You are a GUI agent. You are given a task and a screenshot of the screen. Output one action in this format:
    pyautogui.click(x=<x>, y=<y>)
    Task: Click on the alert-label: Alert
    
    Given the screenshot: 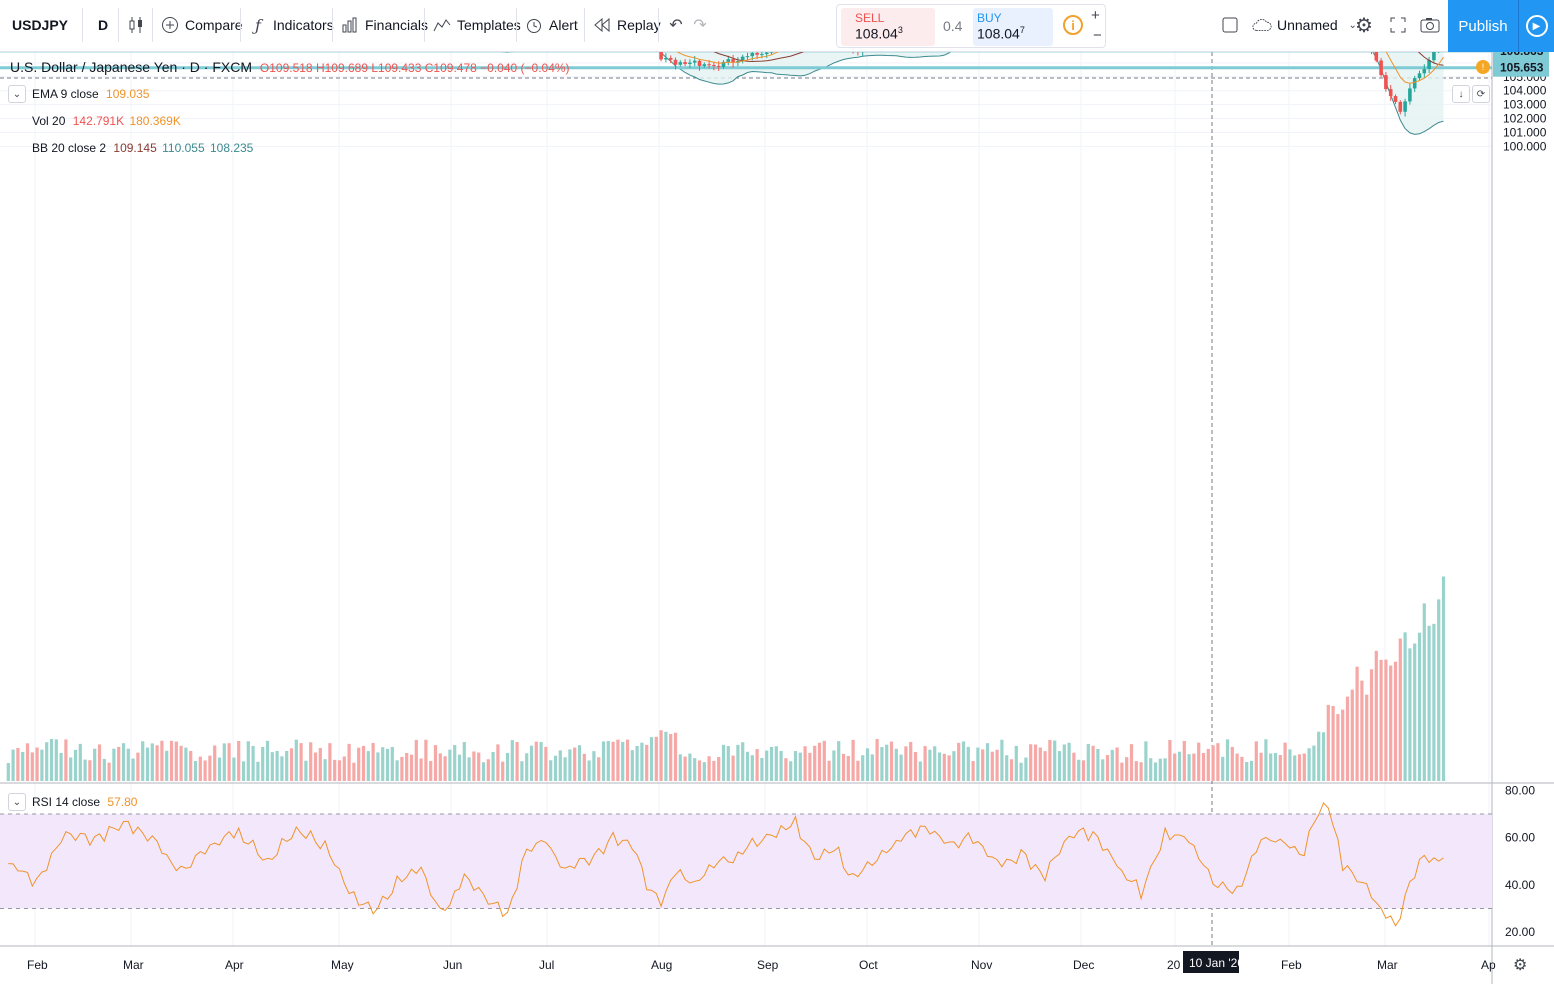 What is the action you would take?
    pyautogui.click(x=563, y=25)
    